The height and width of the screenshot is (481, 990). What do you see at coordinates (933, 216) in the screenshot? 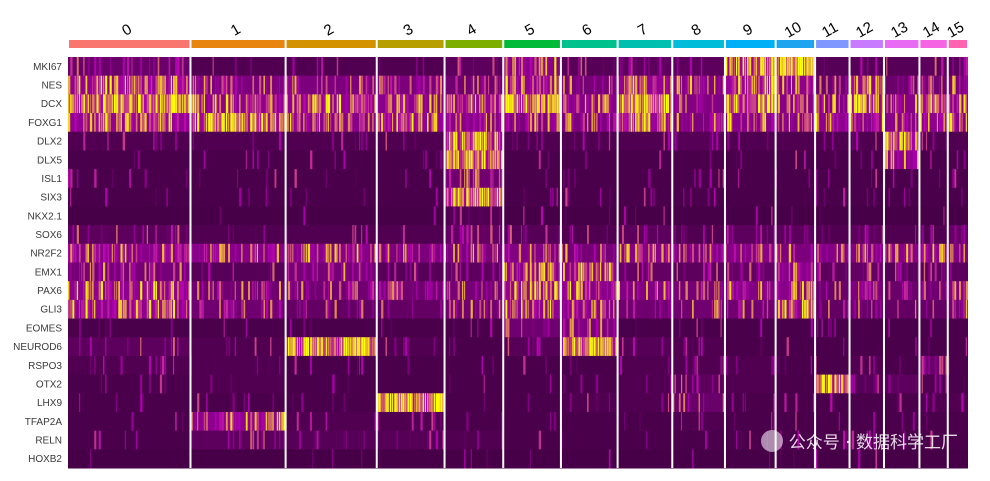
I see `cell-NKX2.1-14` at bounding box center [933, 216].